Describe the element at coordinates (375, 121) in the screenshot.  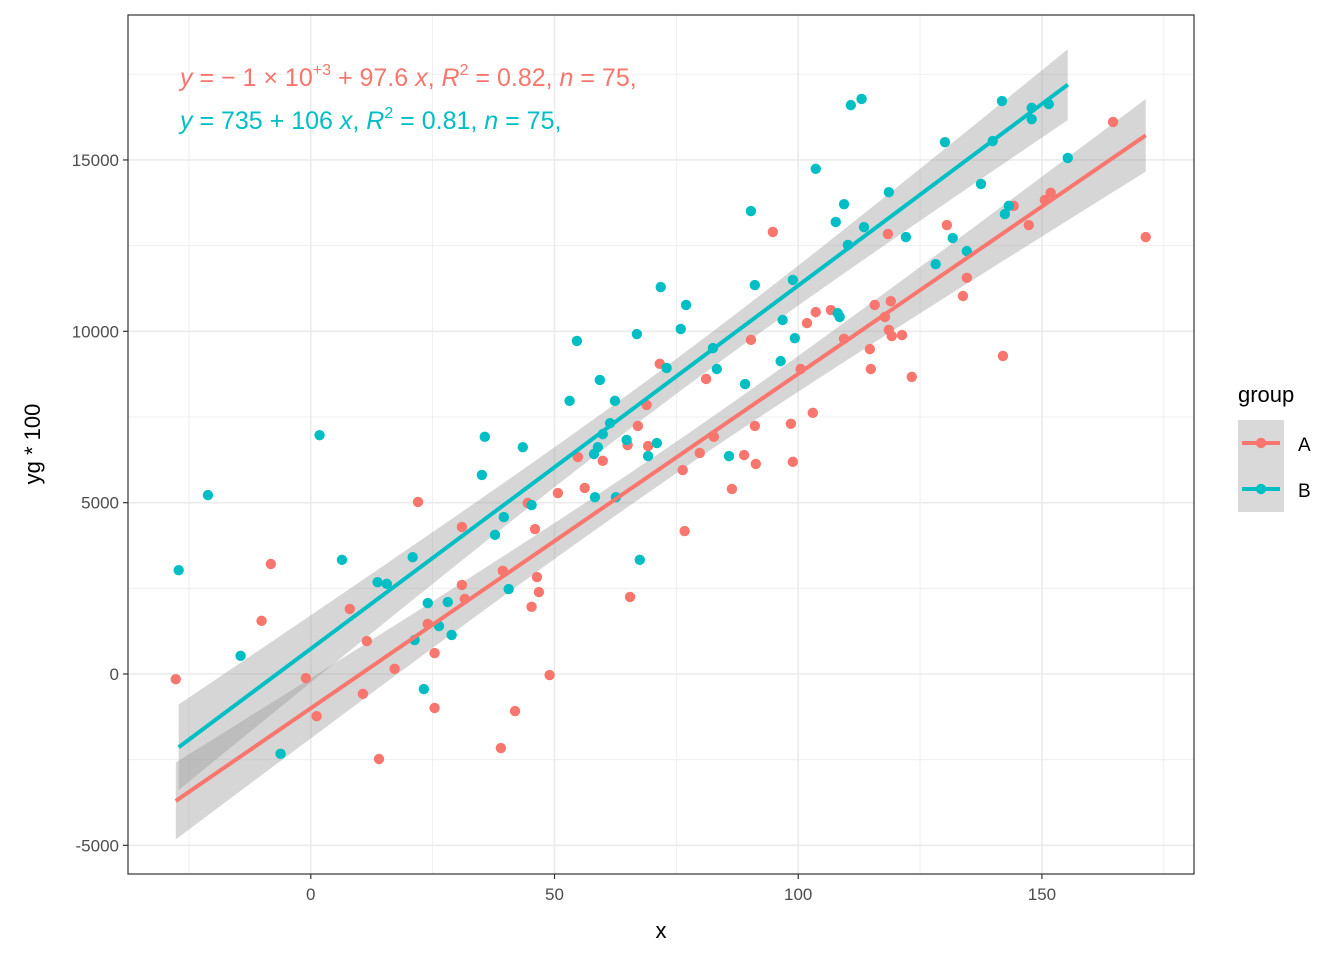
I see `equation-segment: R` at that location.